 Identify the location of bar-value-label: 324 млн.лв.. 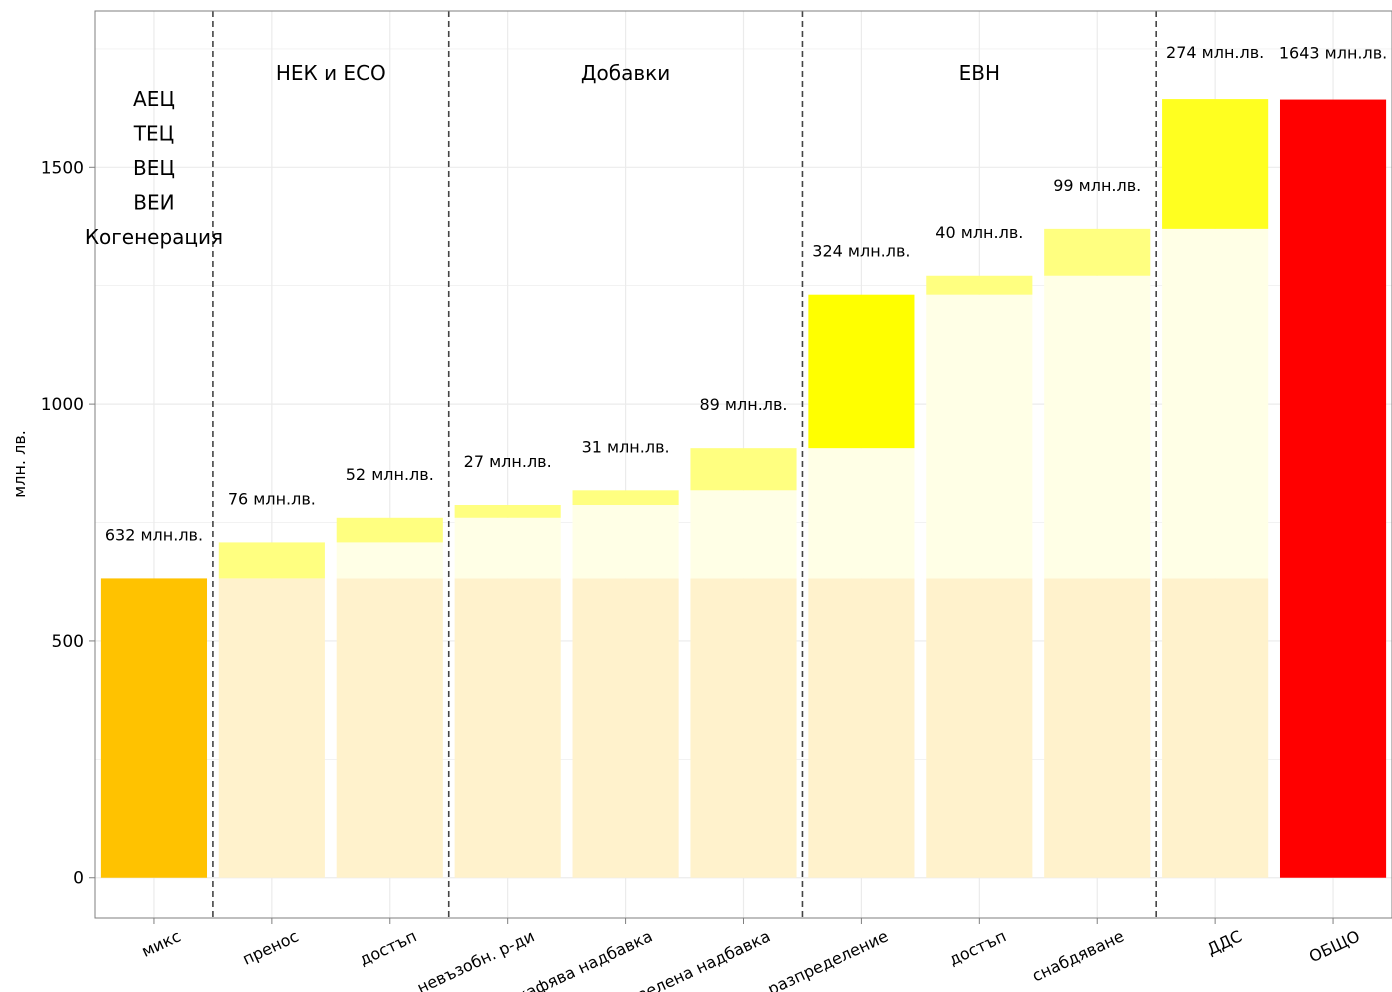
(861, 251).